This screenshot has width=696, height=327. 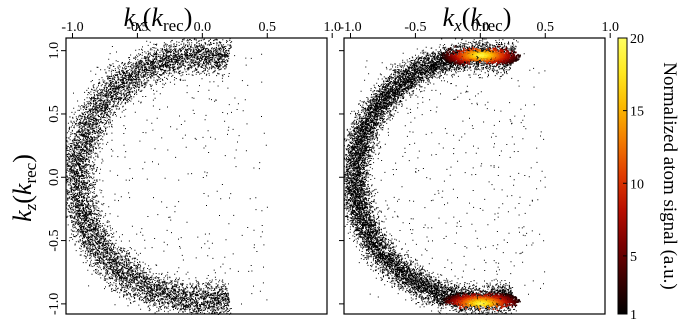 What do you see at coordinates (54, 51) in the screenshot?
I see `y-tick-label: 1.0` at bounding box center [54, 51].